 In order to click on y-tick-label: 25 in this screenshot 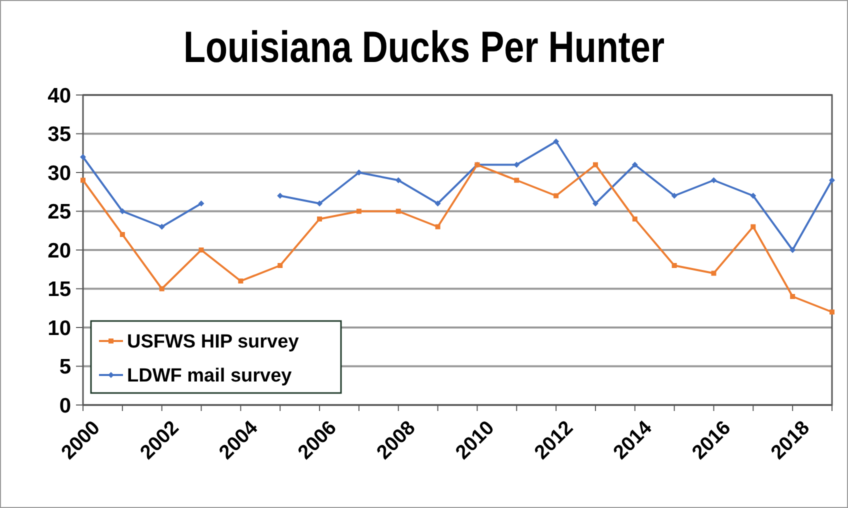, I will do `click(60, 212)`.